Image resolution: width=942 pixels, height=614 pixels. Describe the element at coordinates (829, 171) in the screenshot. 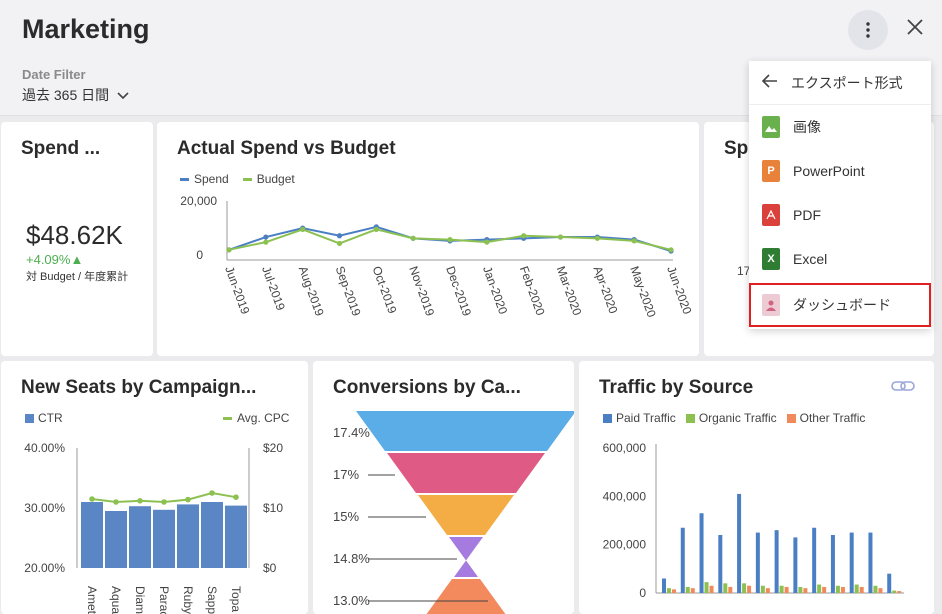

I see `menu-item-label: PowerPoint` at that location.